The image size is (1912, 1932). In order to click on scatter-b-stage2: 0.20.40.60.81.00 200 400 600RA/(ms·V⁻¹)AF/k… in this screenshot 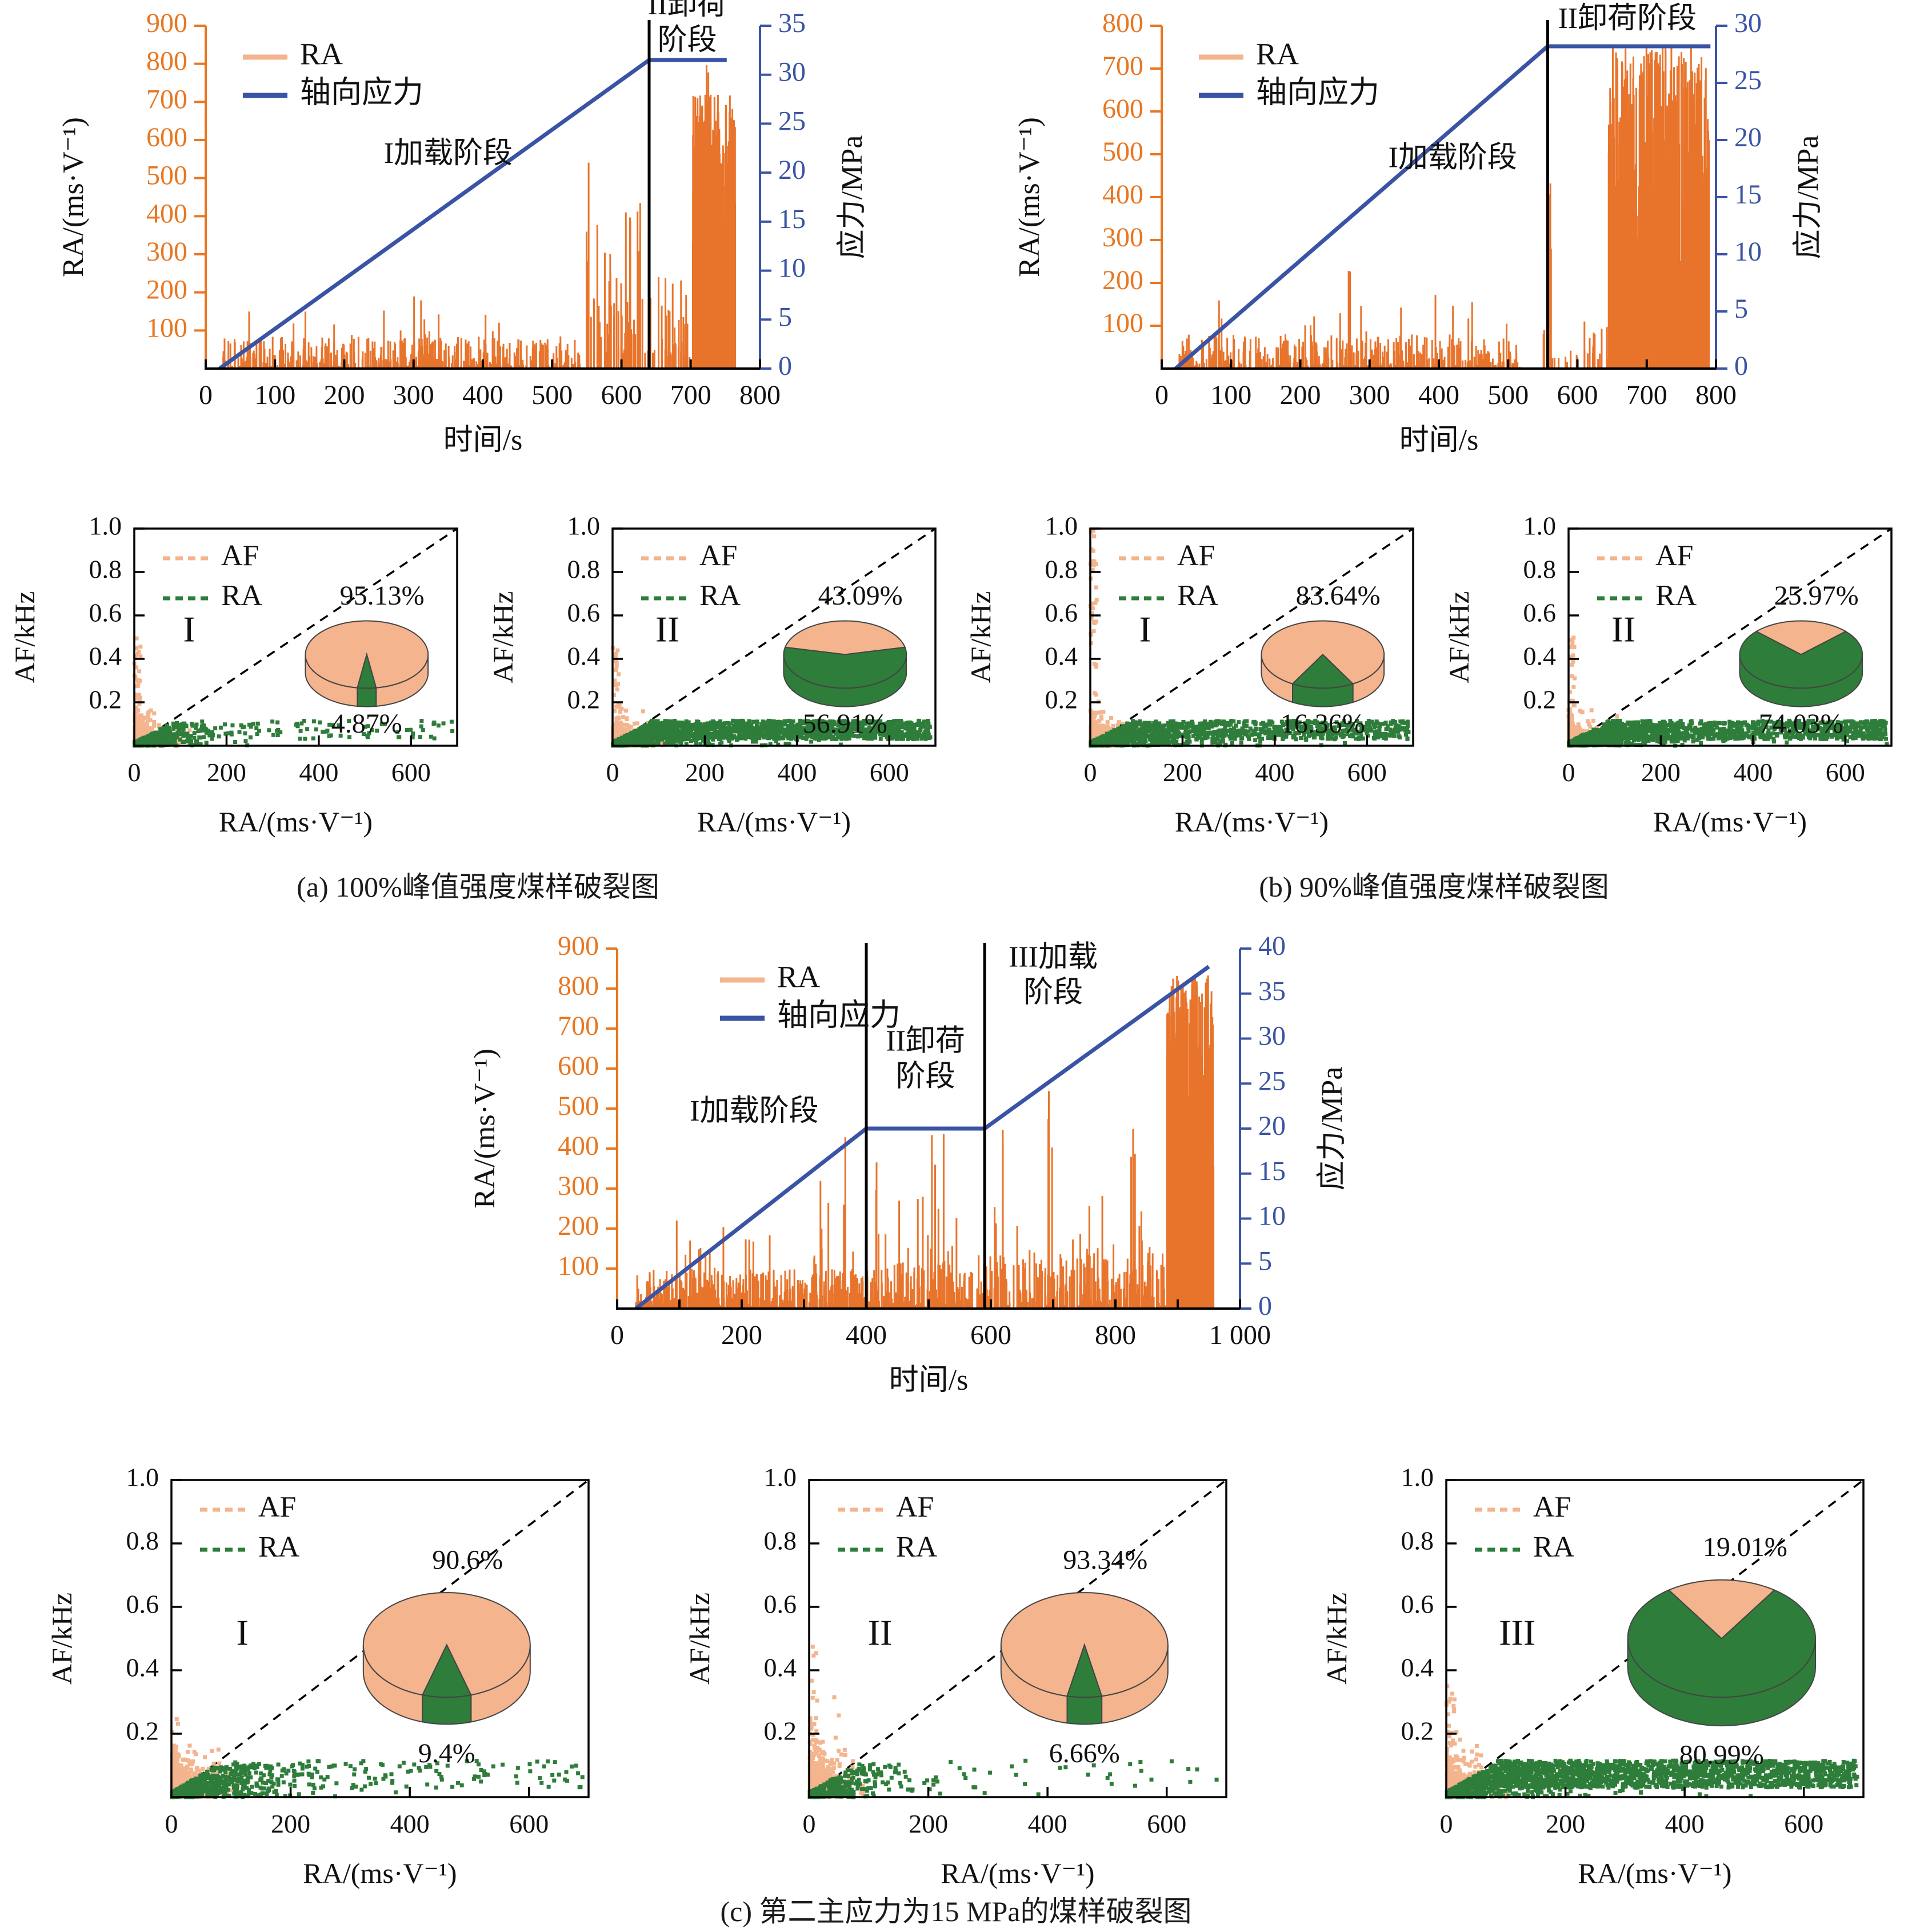, I will do `click(1668, 674)`.